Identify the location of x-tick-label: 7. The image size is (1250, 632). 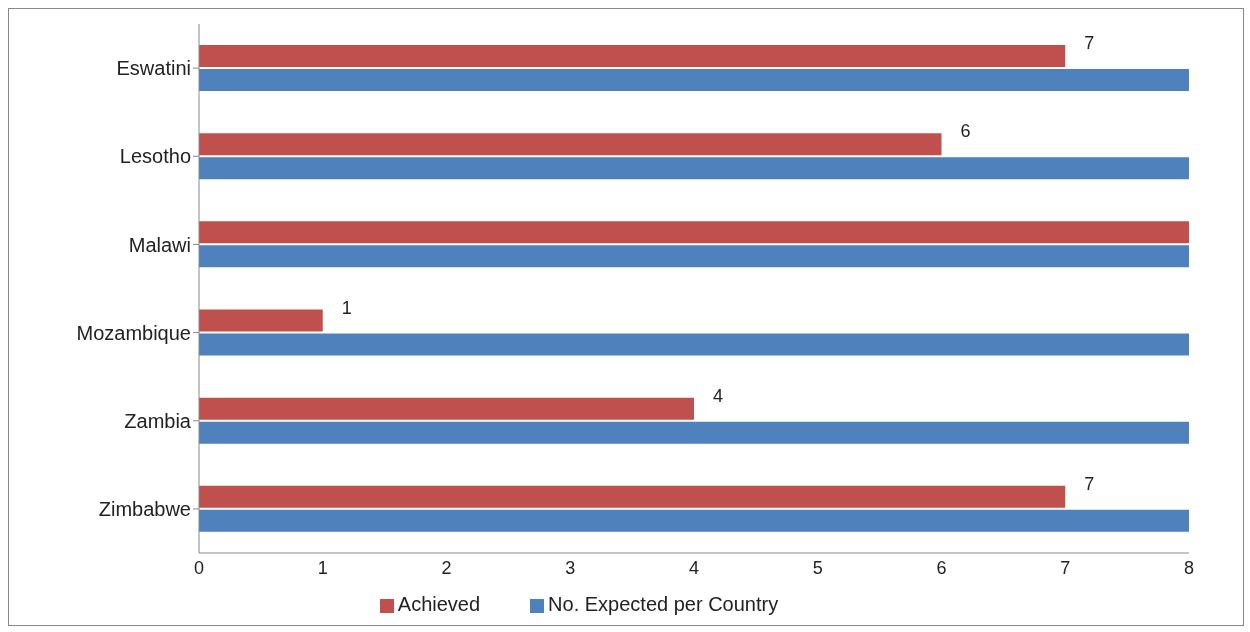
(1065, 567).